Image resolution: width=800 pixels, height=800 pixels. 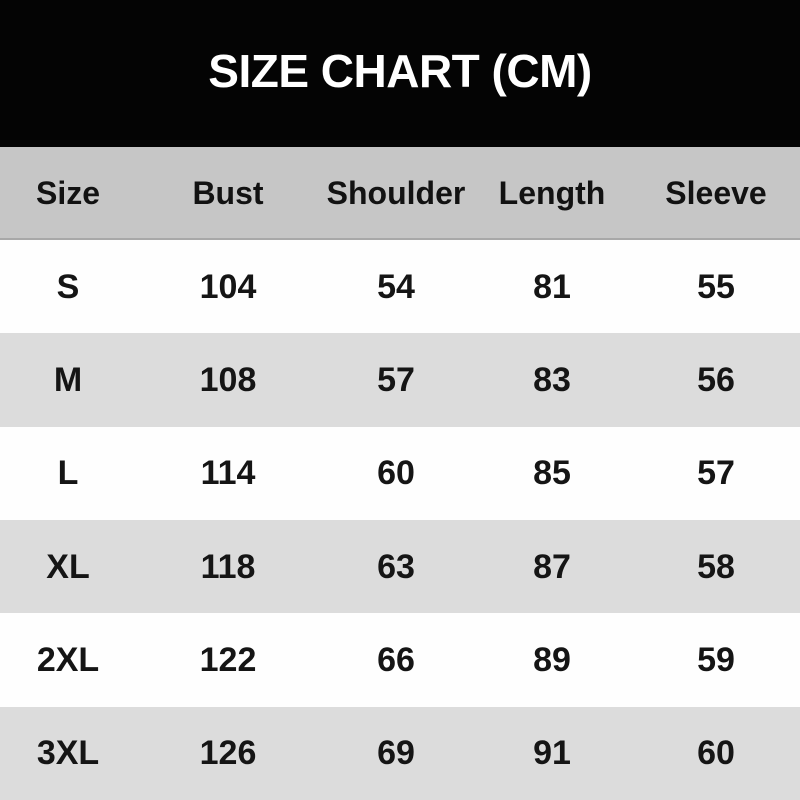 I want to click on value-cell: 81, so click(x=552, y=286).